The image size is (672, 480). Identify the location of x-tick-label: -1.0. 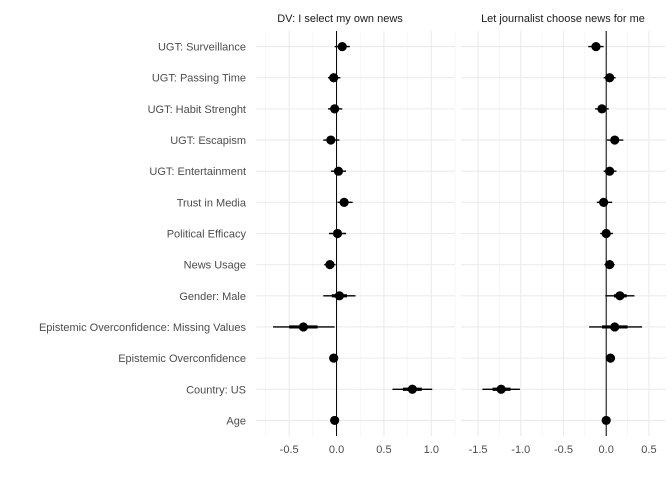
(520, 450).